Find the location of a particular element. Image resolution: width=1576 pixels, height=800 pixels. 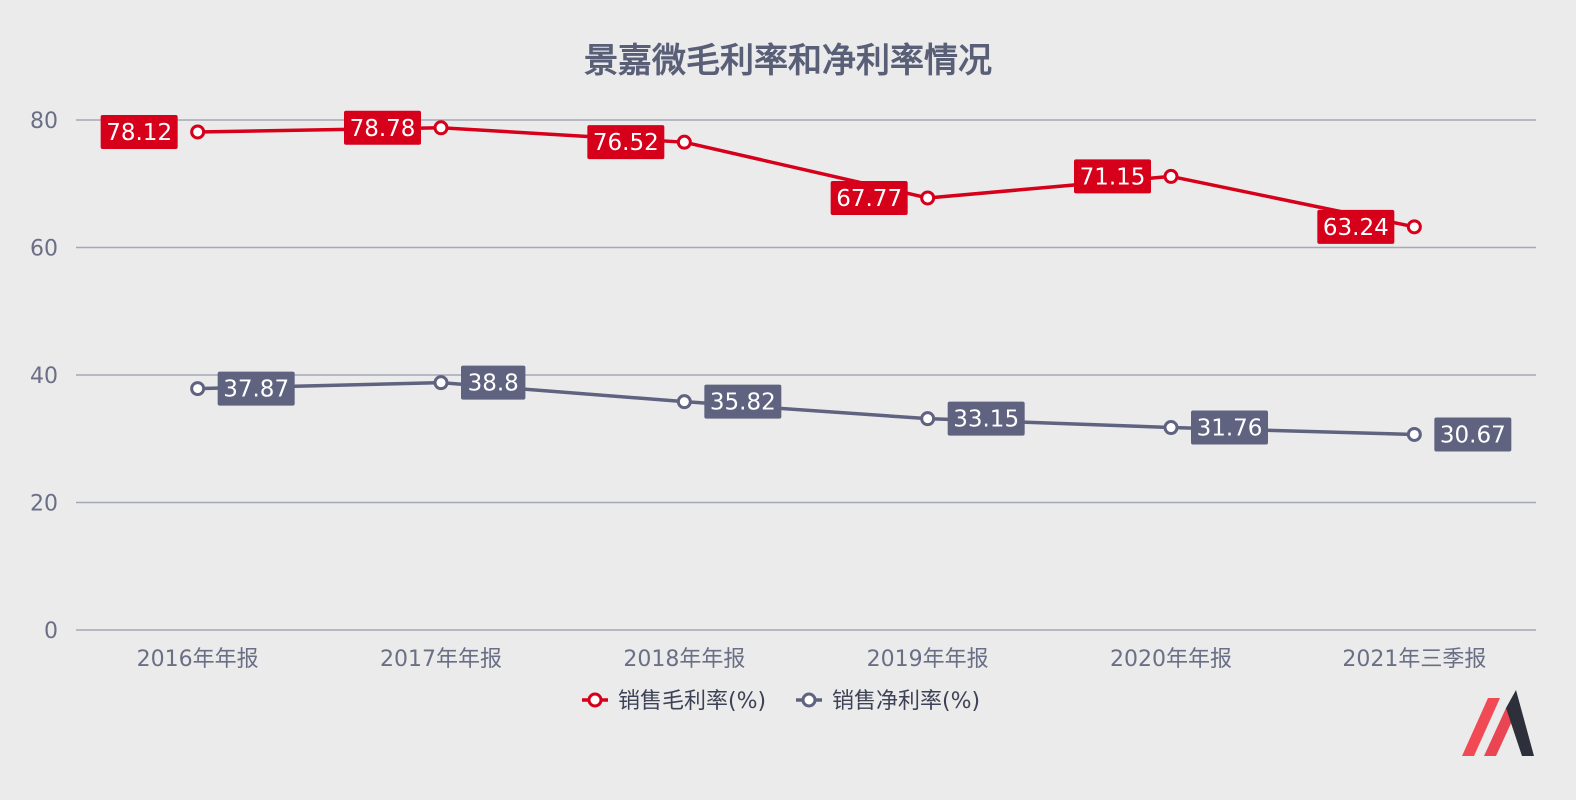

x-tick-label: 2020年年报 is located at coordinates (1171, 659).